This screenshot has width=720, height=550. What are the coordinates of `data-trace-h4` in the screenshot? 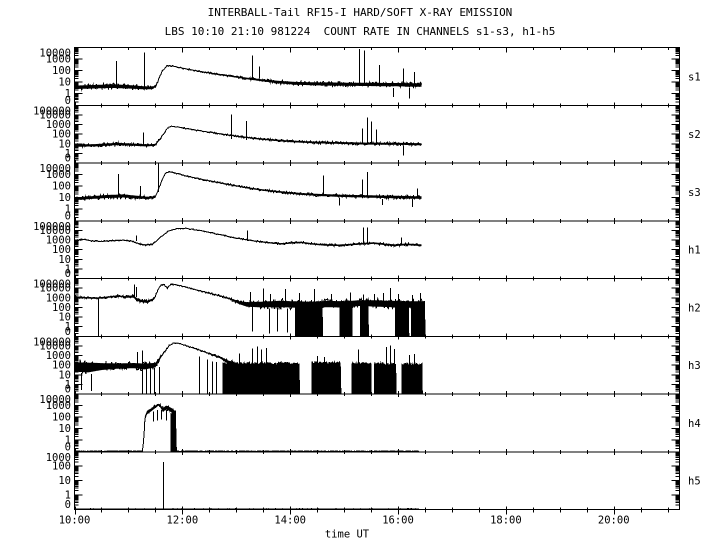 It's located at (247, 427).